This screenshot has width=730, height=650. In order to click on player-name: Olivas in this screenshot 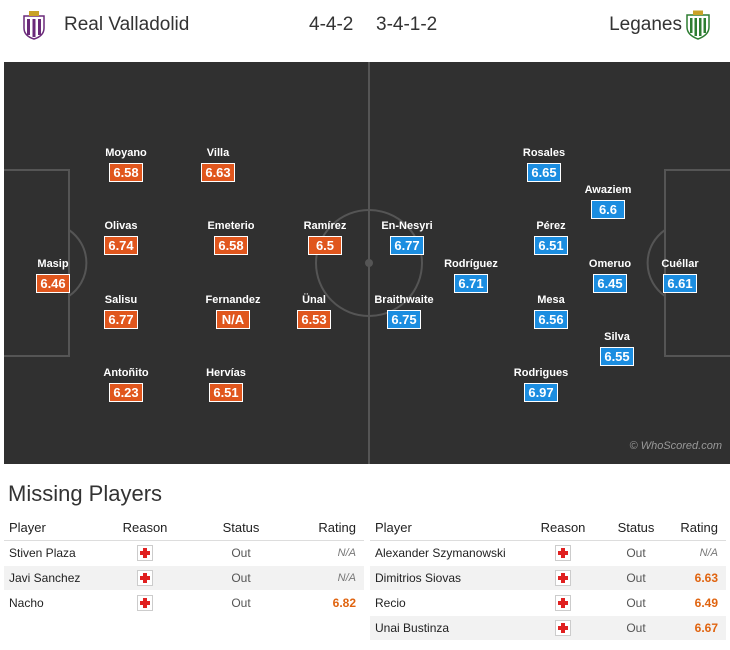, I will do `click(121, 226)`.